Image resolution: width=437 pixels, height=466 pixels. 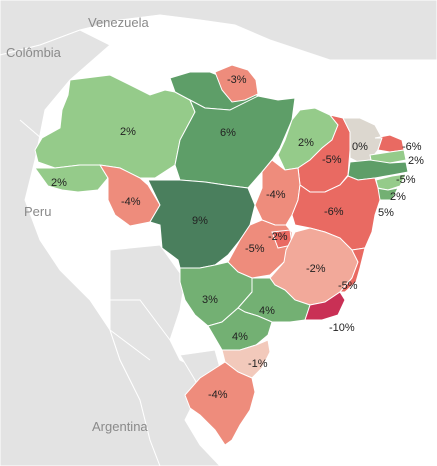 I want to click on state-mt, so click(x=201, y=224).